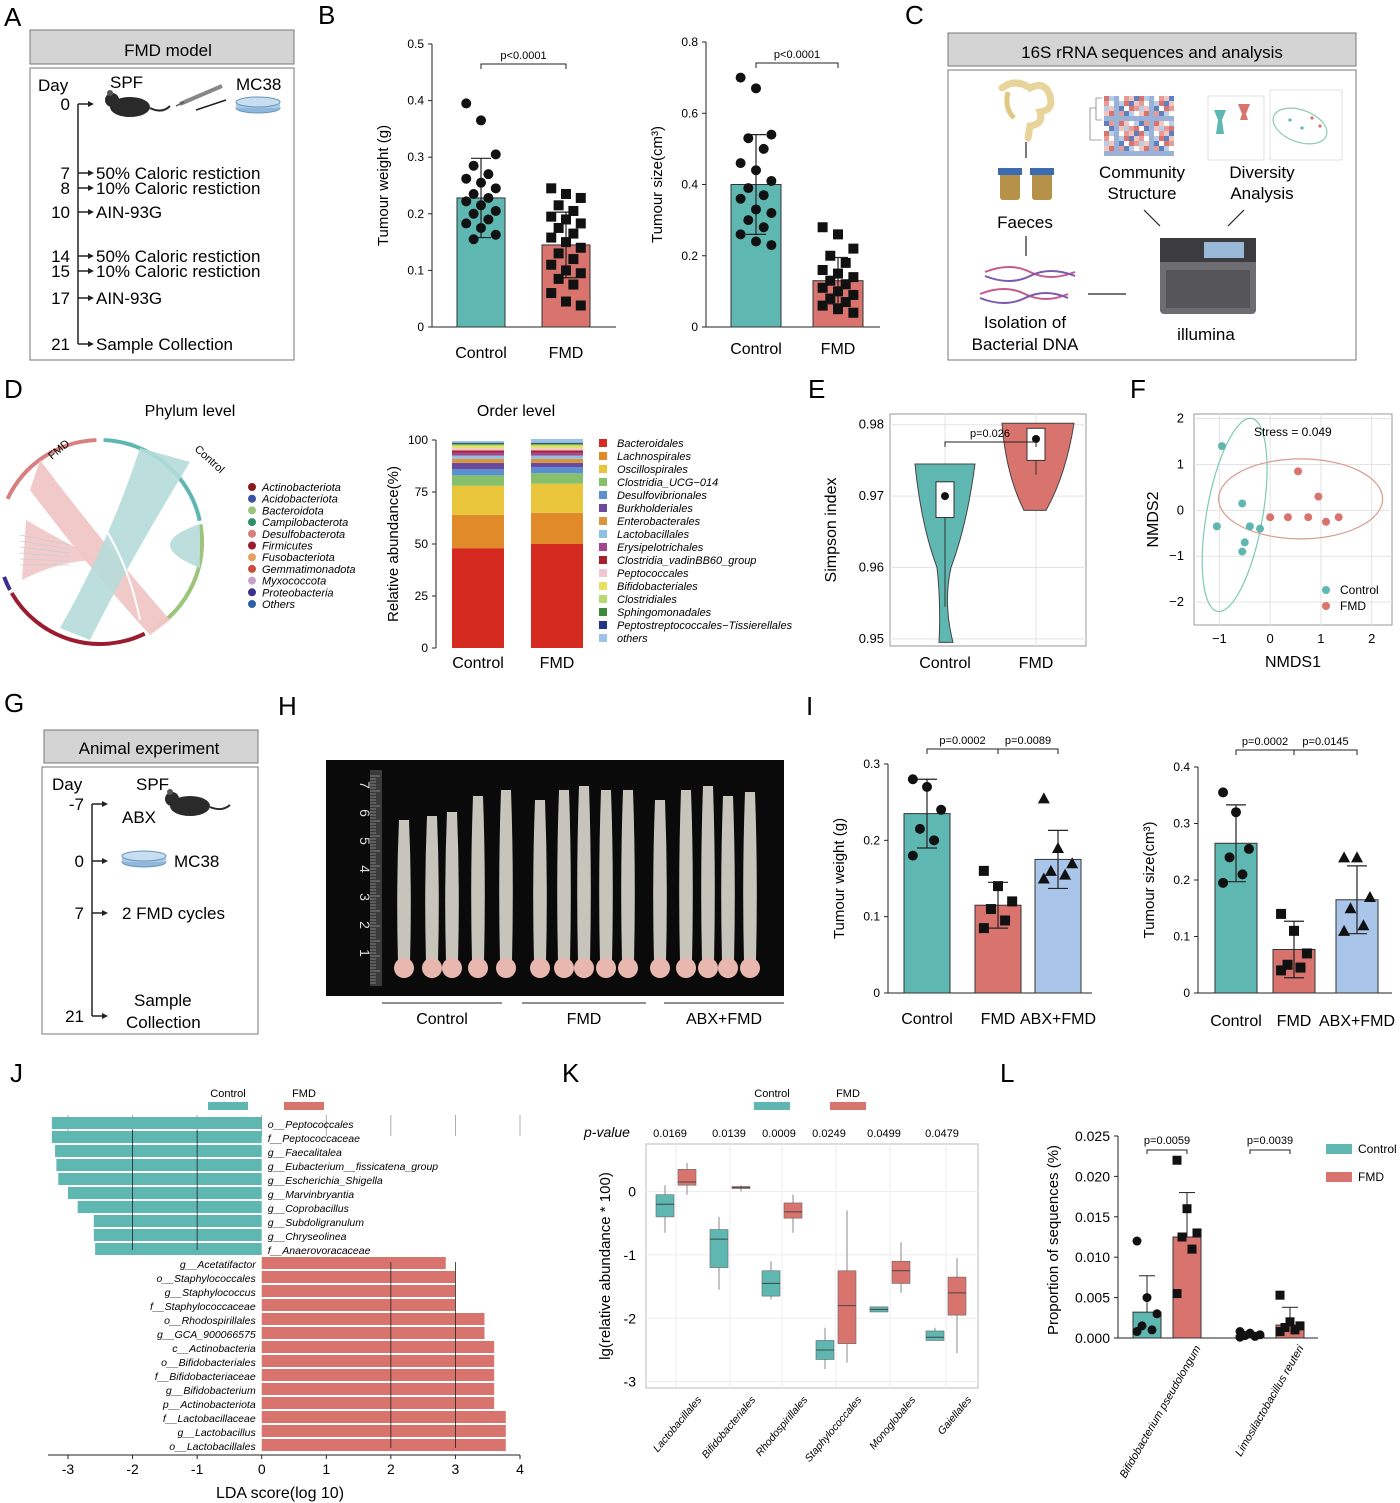 The width and height of the screenshot is (1400, 1503). What do you see at coordinates (1187, 1287) in the screenshot?
I see `bar` at bounding box center [1187, 1287].